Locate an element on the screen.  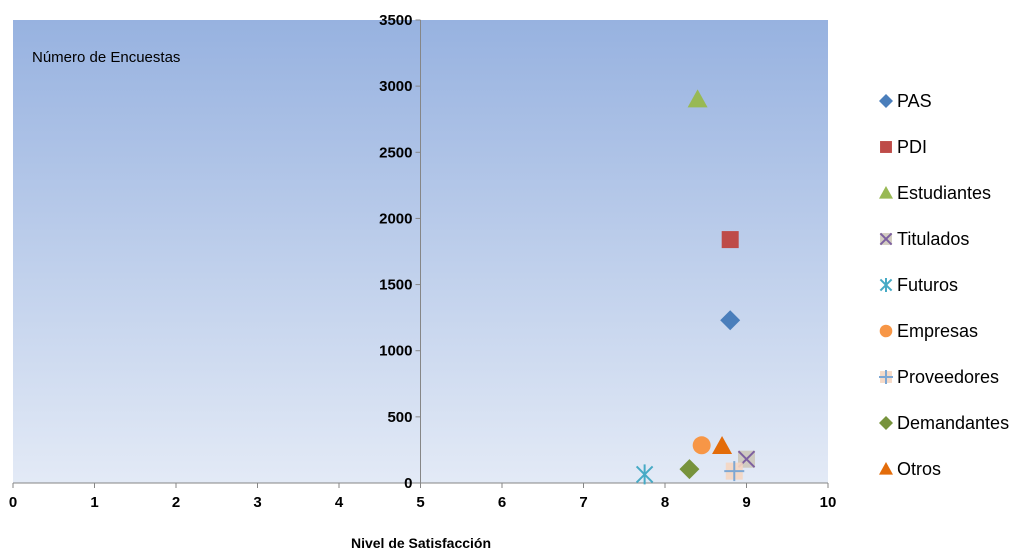
x-tick-label: 9 is located at coordinates (746, 502).